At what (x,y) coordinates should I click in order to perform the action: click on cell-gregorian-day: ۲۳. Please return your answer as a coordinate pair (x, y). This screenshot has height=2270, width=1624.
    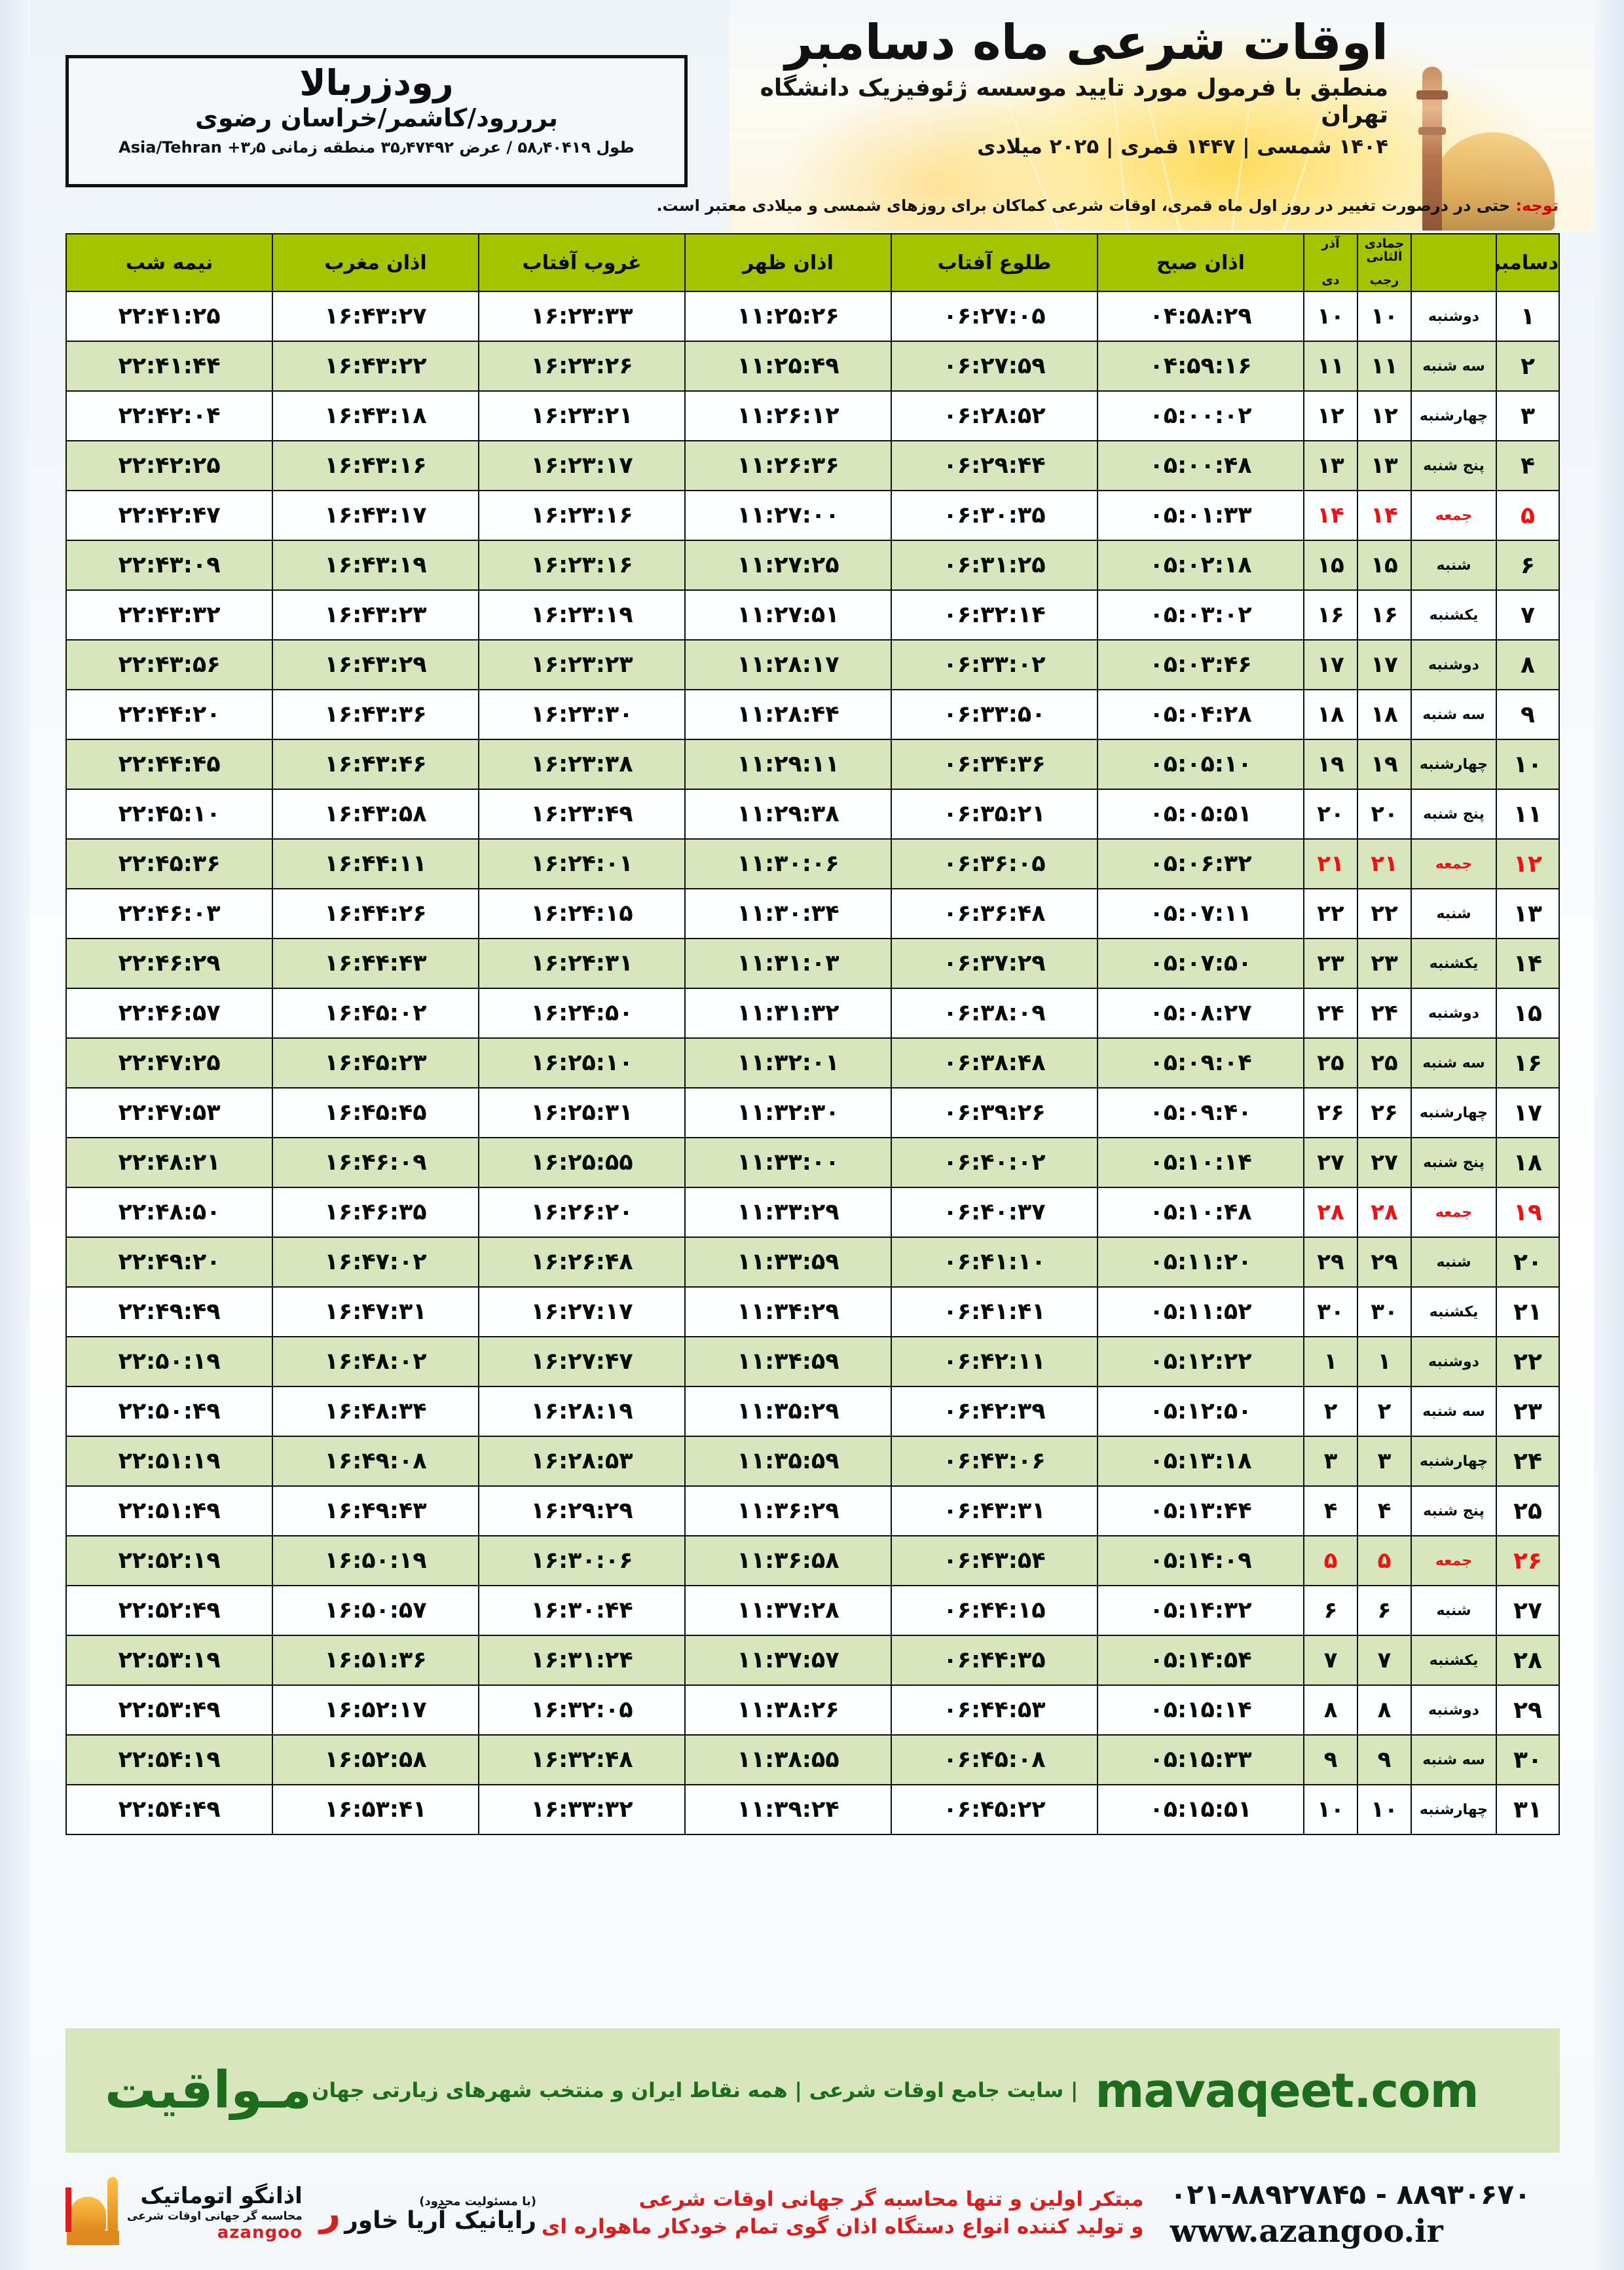
    Looking at the image, I should click on (1528, 1411).